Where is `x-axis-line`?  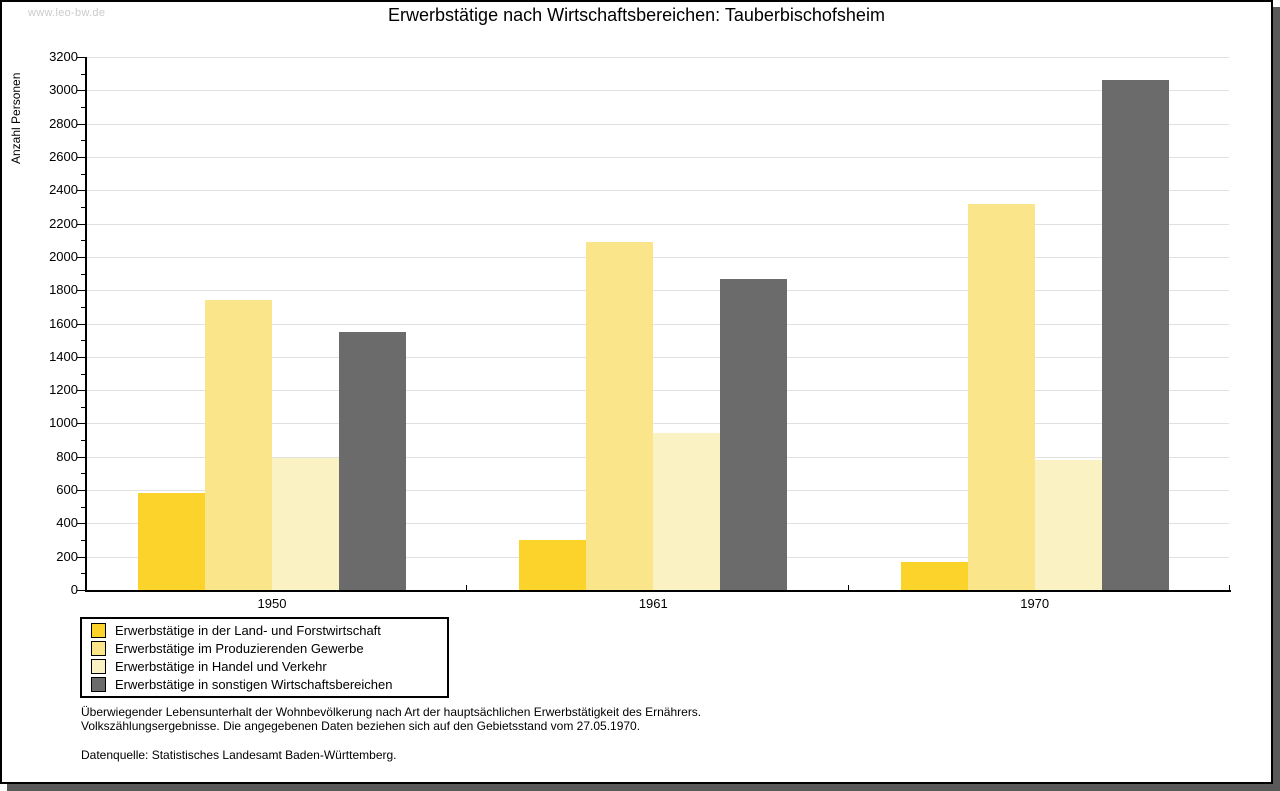 x-axis-line is located at coordinates (658, 591).